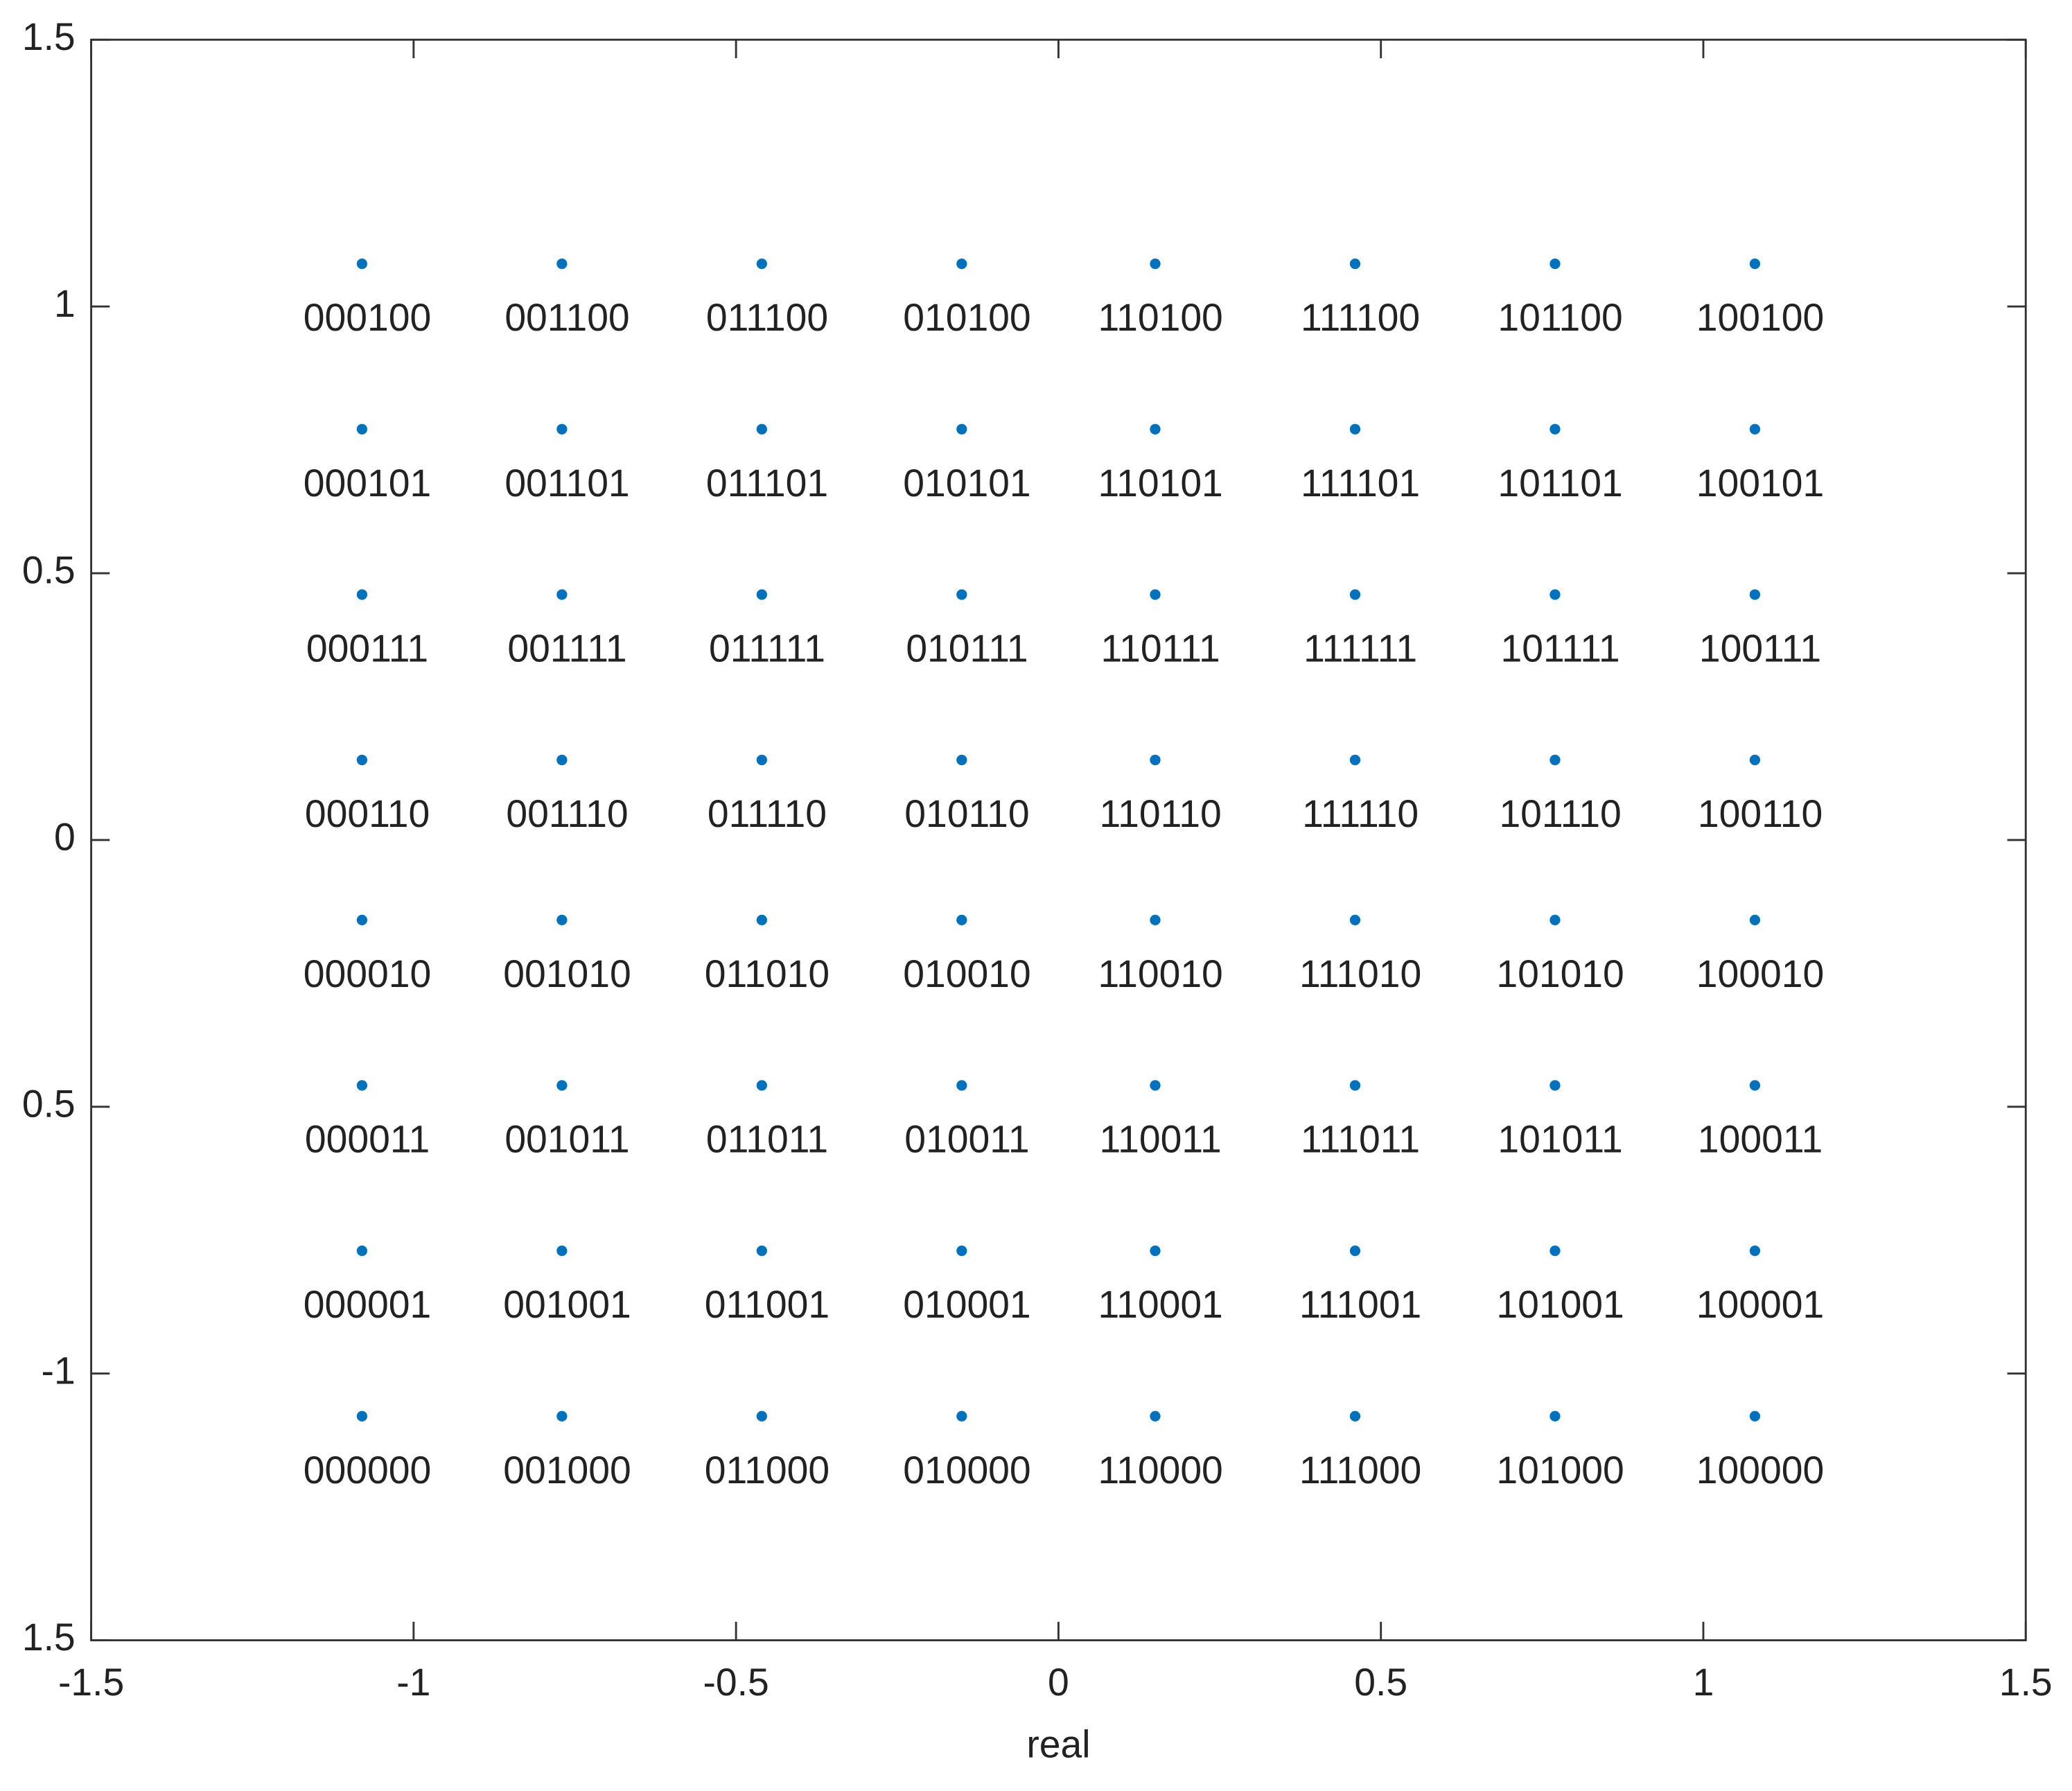 The image size is (2072, 1791). What do you see at coordinates (767, 648) in the screenshot?
I see `point-label: 011111` at bounding box center [767, 648].